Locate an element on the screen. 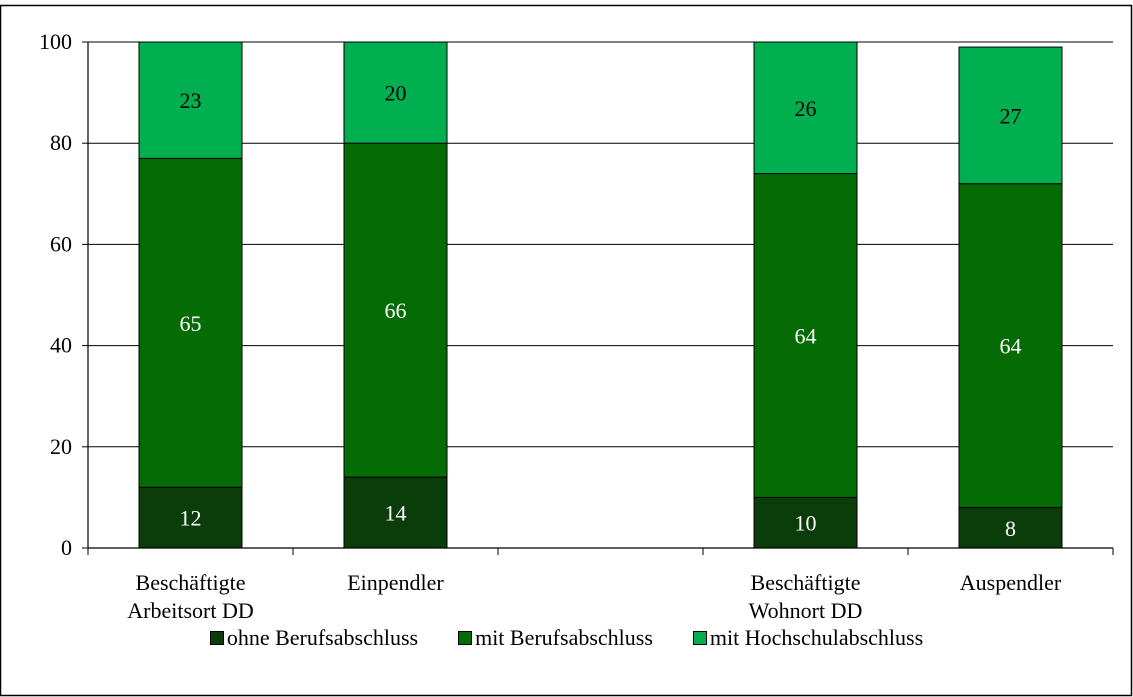  x-category-label: Arbeitsort DD is located at coordinates (190, 610).